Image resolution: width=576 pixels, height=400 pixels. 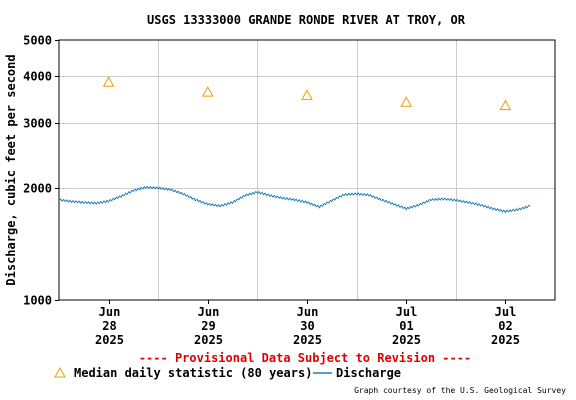 What do you see at coordinates (11, 169) in the screenshot?
I see `y-axis-label: Discharge, cubic feet per second` at bounding box center [11, 169].